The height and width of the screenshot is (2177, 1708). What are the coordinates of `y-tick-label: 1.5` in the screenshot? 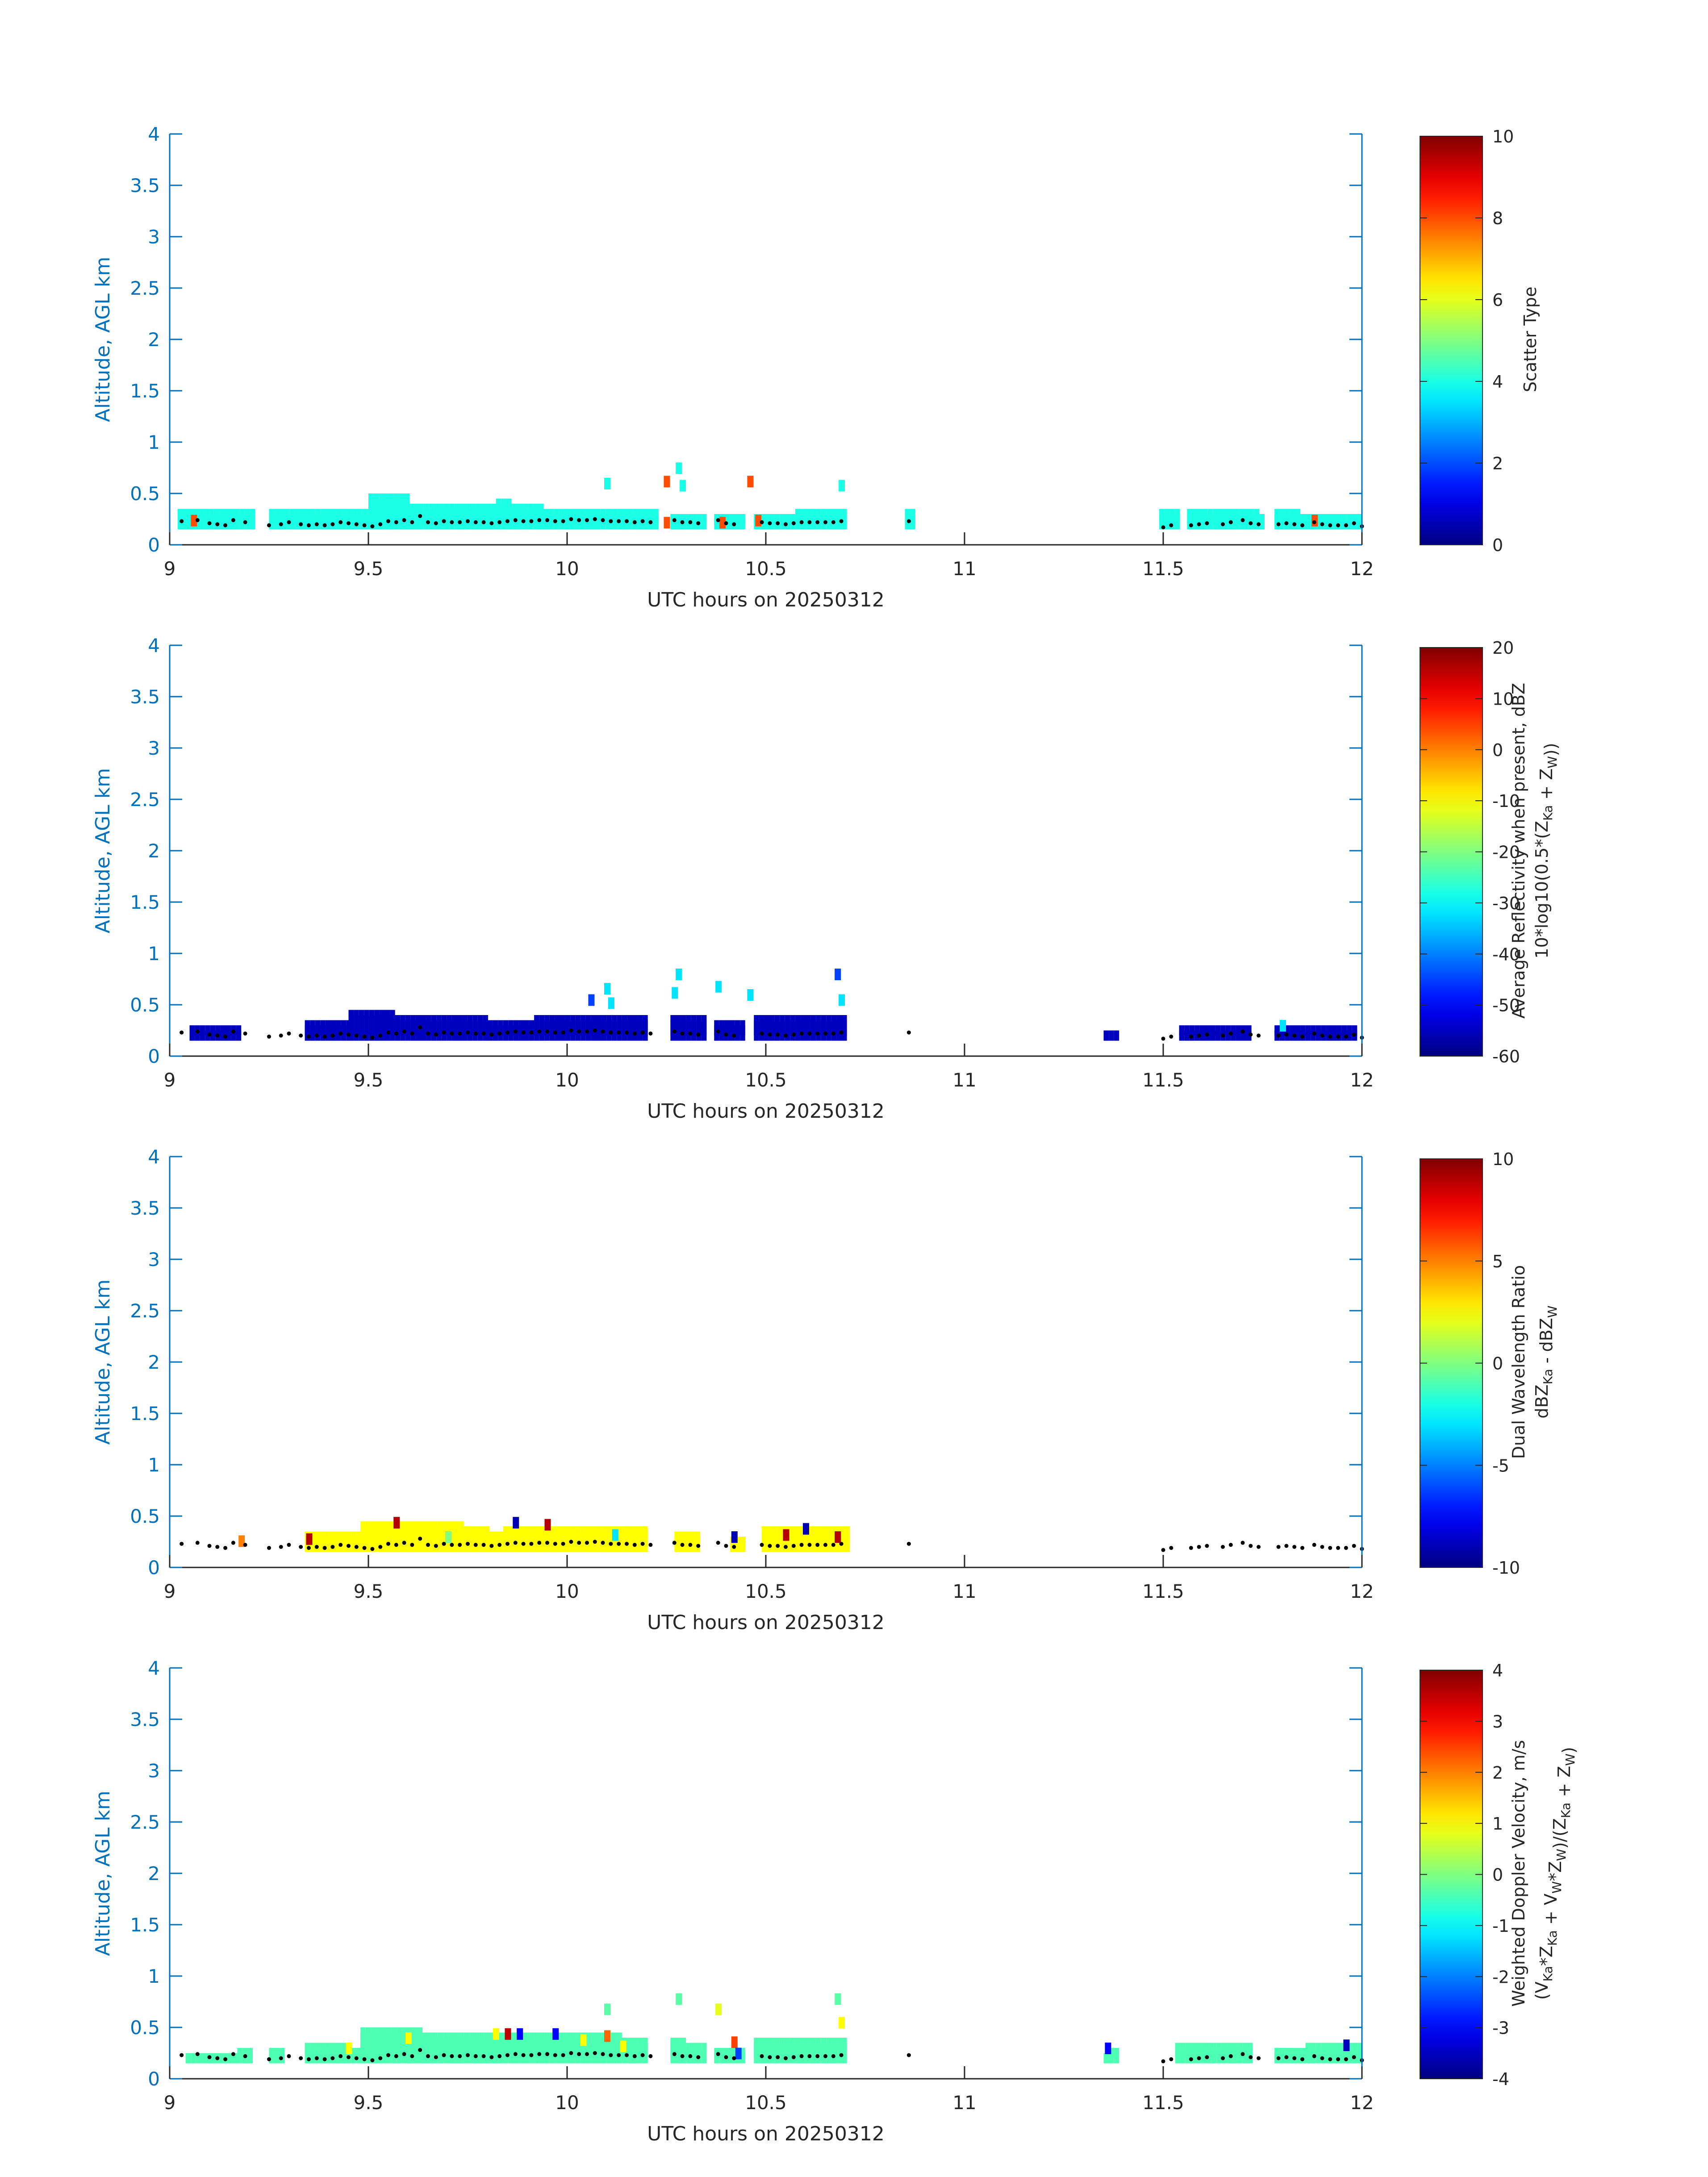 It's located at (145, 1925).